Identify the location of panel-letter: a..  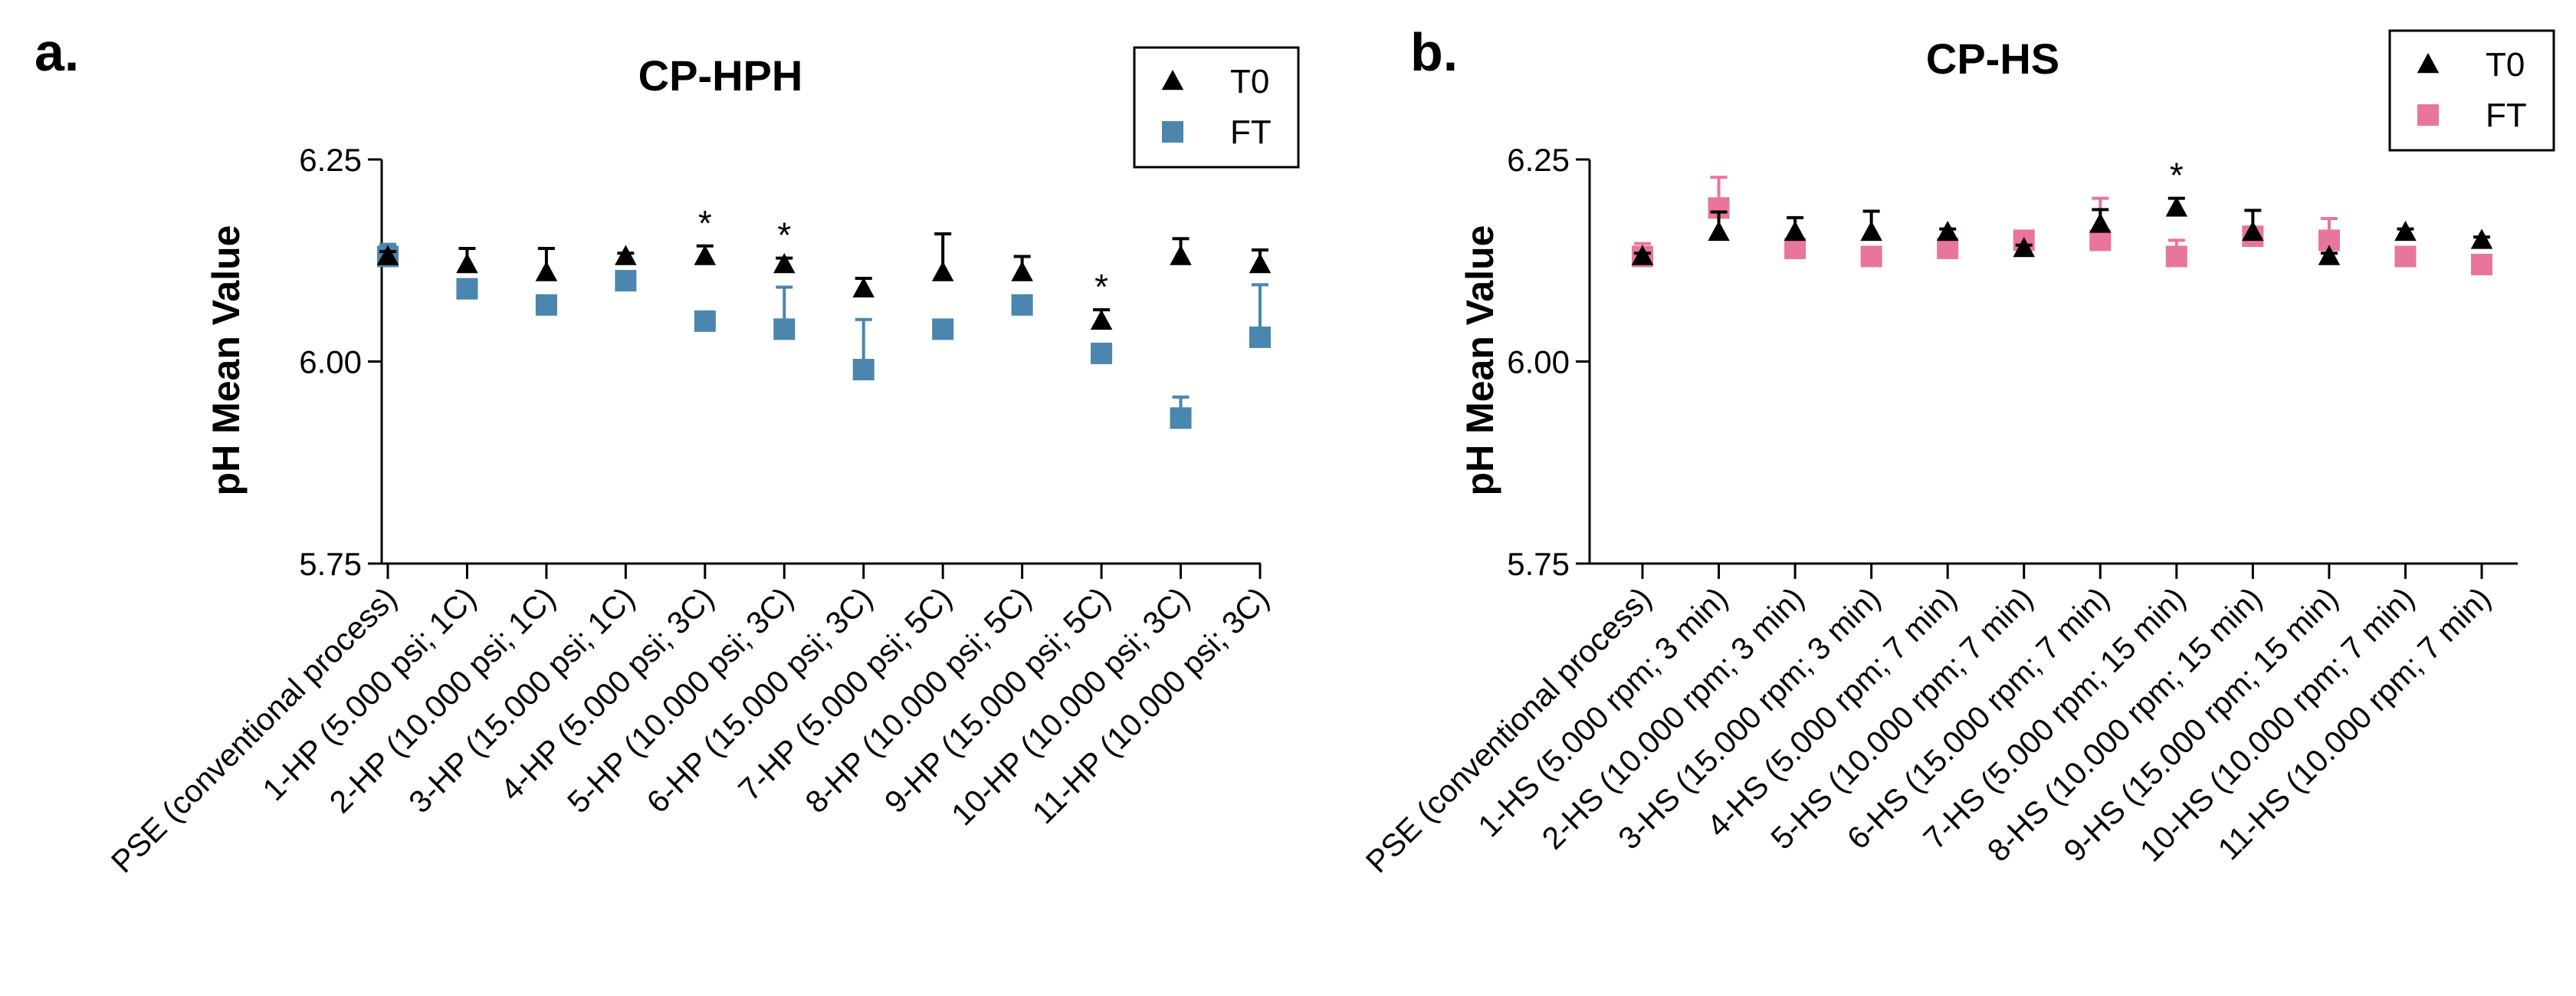
(56, 52).